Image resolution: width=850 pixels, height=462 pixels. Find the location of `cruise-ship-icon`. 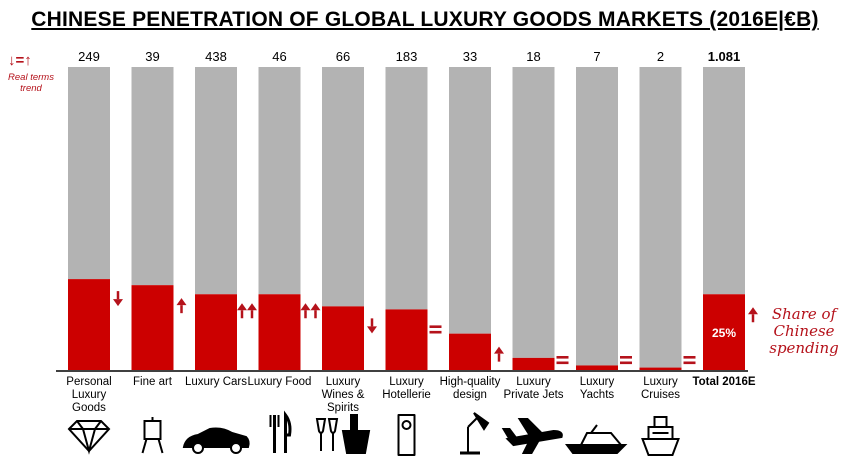

cruise-ship-icon is located at coordinates (660, 436).